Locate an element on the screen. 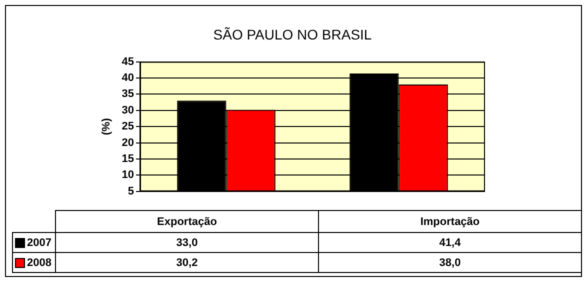  legend-label: 2007 is located at coordinates (34, 242).